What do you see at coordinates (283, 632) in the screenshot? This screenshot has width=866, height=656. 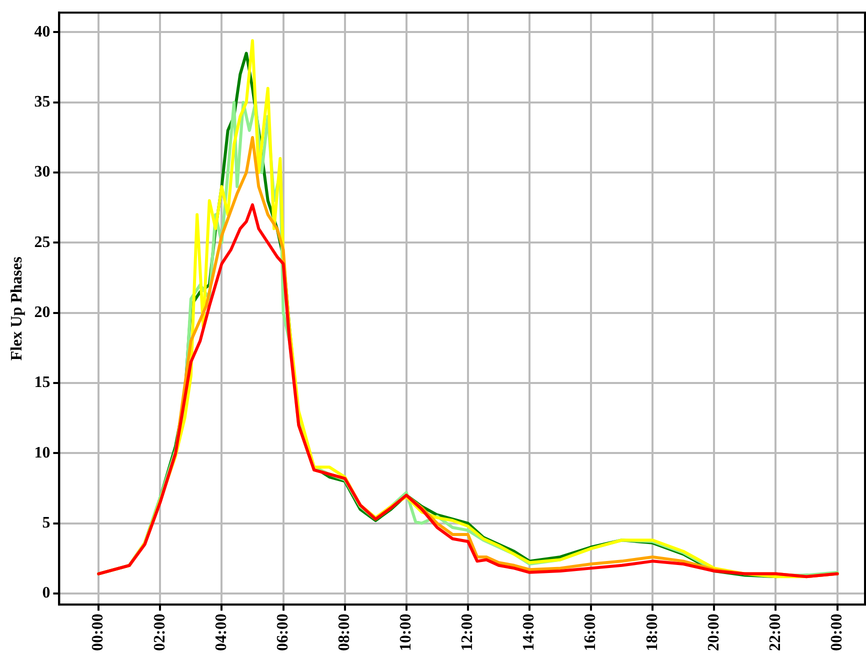 I see `x-tick-label: 06:00` at bounding box center [283, 632].